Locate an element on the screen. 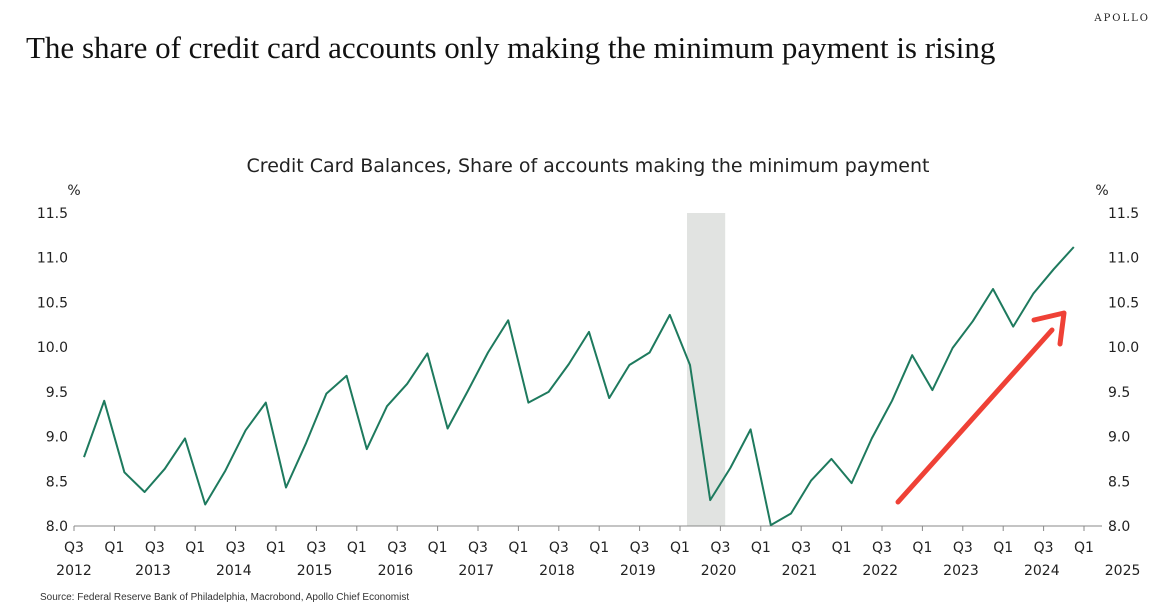  y-tick-label-left: 10.0 is located at coordinates (52, 348).